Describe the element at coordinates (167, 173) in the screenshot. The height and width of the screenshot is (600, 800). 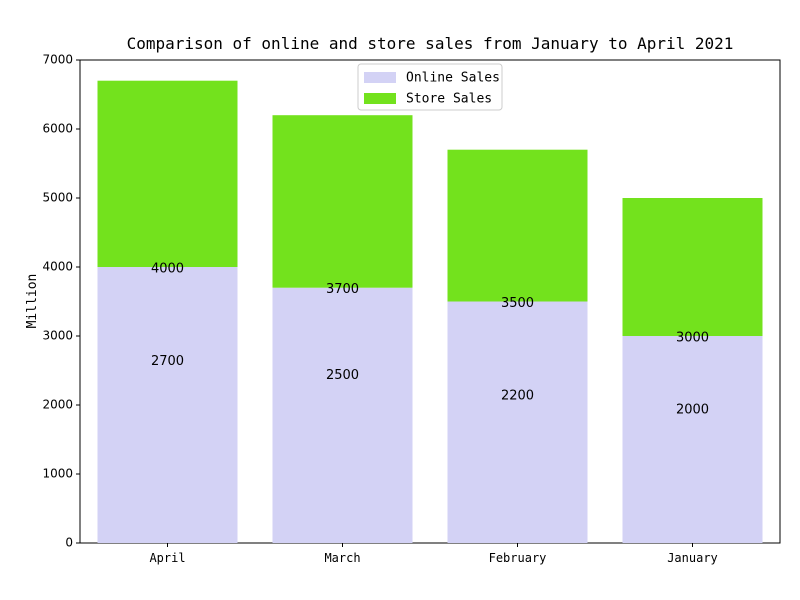
I see `bar-store-april` at that location.